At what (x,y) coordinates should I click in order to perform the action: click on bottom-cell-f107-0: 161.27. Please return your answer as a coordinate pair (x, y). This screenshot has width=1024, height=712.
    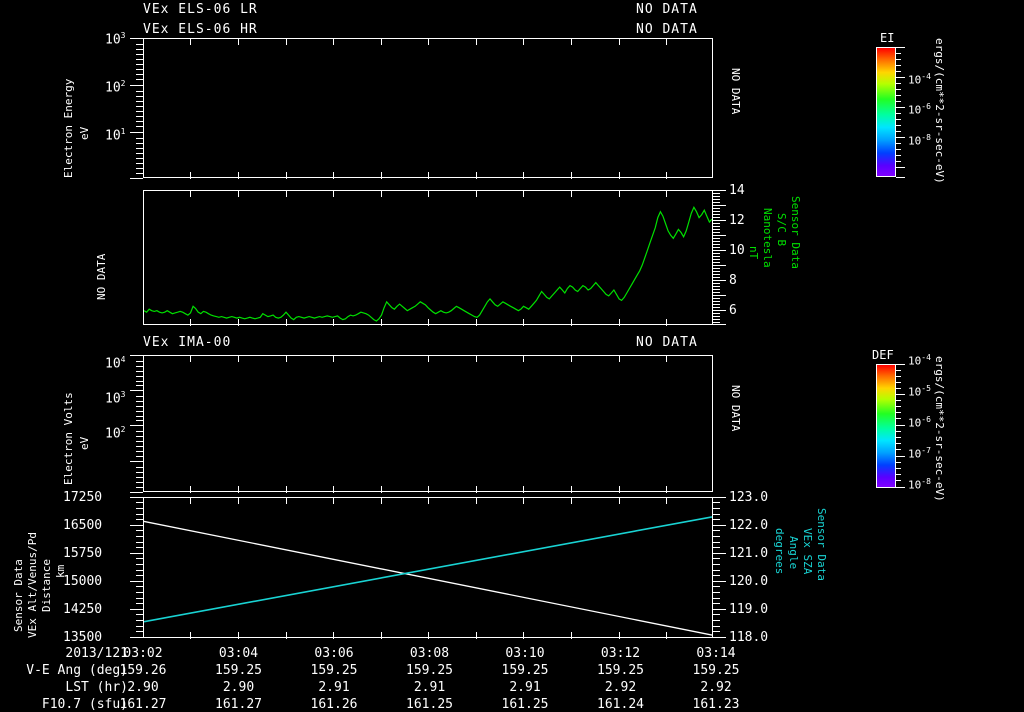
    Looking at the image, I should click on (143, 704).